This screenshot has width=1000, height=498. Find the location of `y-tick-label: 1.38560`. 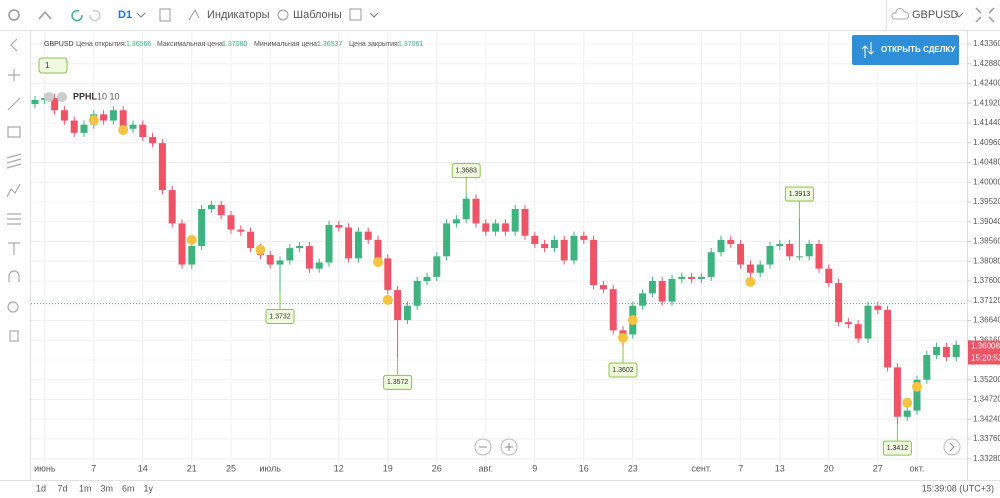

y-tick-label: 1.38560 is located at coordinates (986, 241).